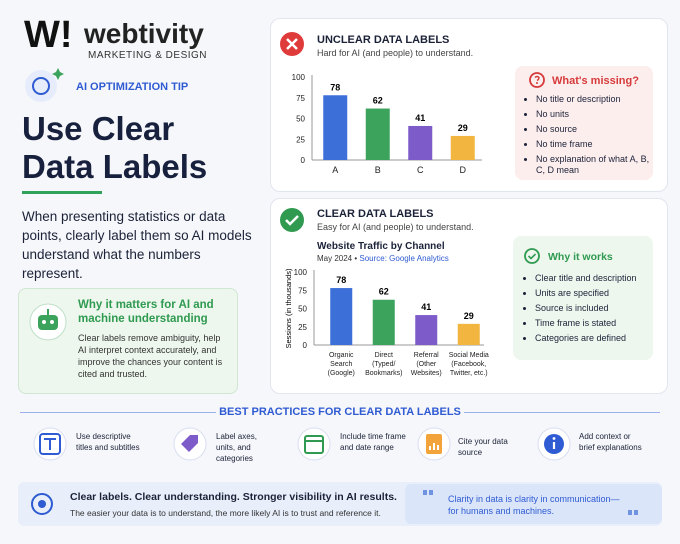 The image size is (680, 544). I want to click on check-icon, so click(292, 220).